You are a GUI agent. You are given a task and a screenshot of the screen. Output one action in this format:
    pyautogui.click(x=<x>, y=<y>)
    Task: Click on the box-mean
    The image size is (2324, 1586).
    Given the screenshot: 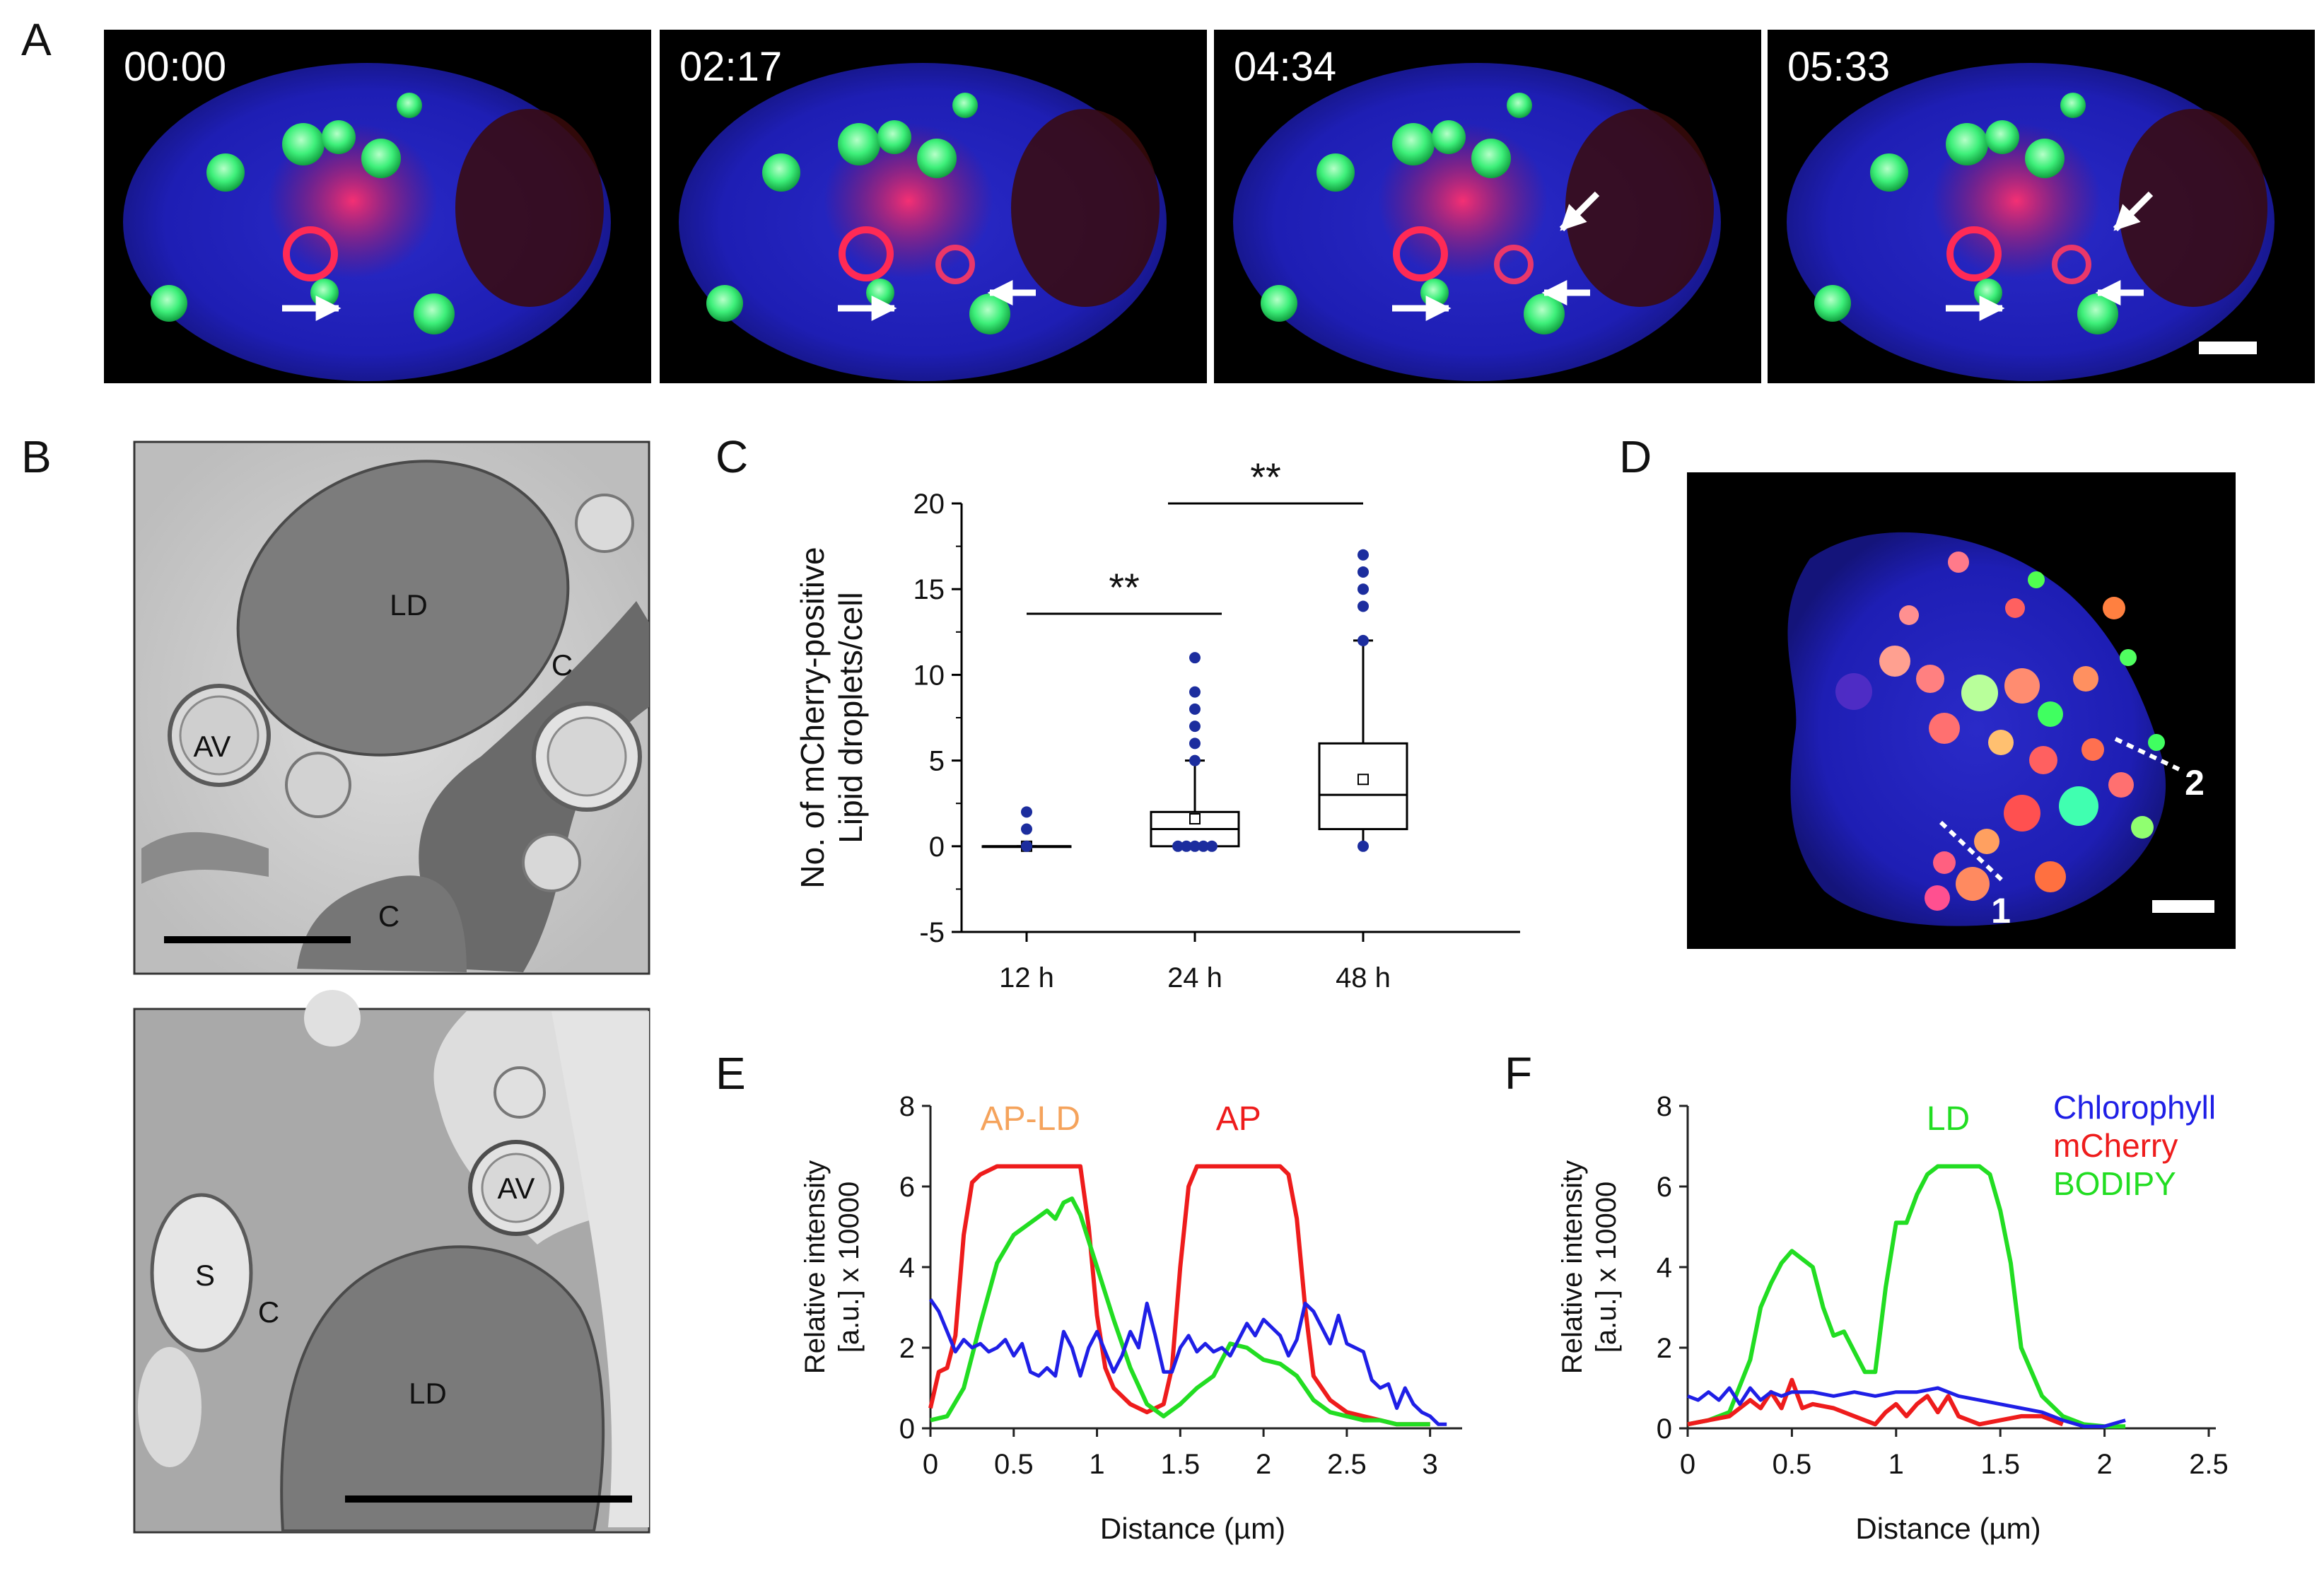 What is the action you would take?
    pyautogui.click(x=1363, y=780)
    